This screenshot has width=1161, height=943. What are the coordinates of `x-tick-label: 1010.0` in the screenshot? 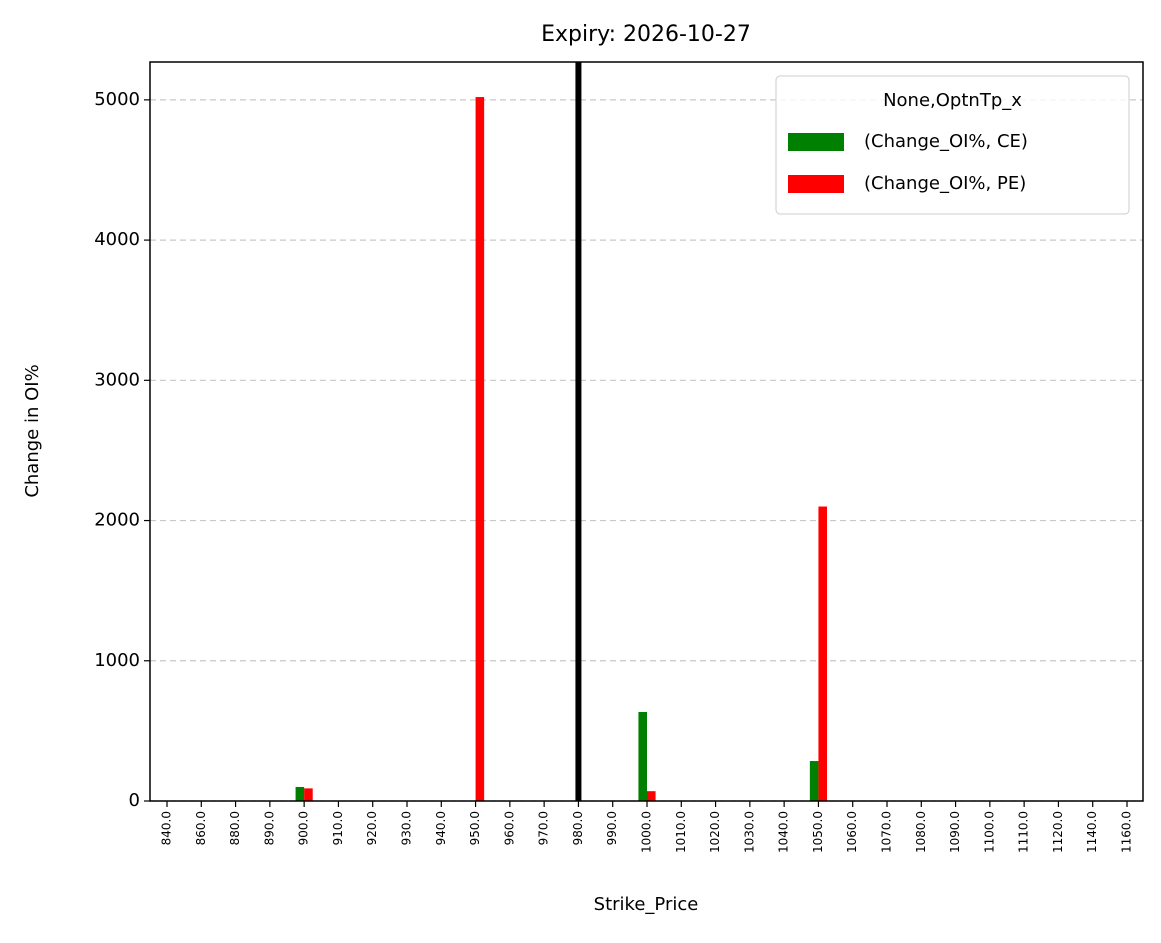 It's located at (681, 832).